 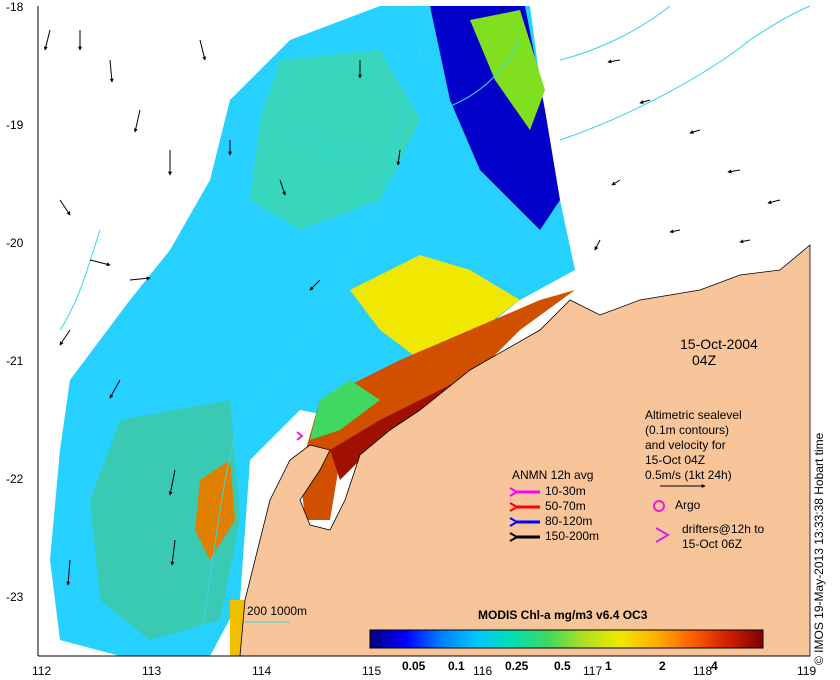 I want to click on altimetry-note-line: 0.5m/s (1kt 24h), so click(x=688, y=475).